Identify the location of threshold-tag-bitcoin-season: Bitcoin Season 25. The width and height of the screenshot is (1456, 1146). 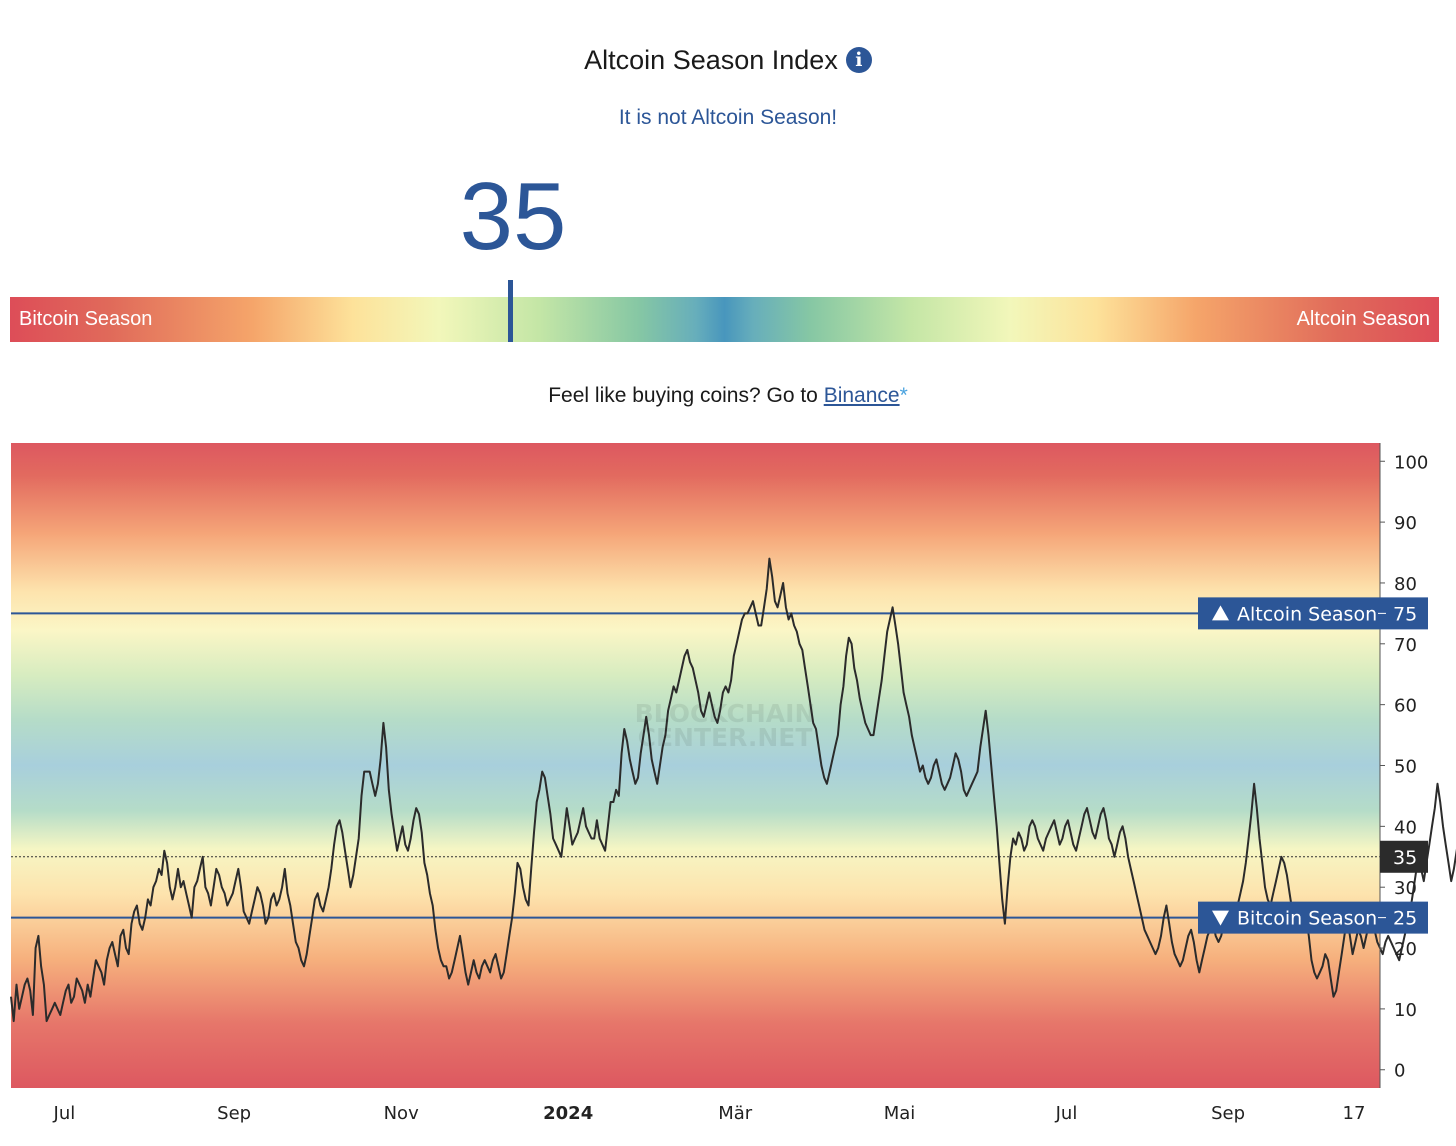
(1313, 917).